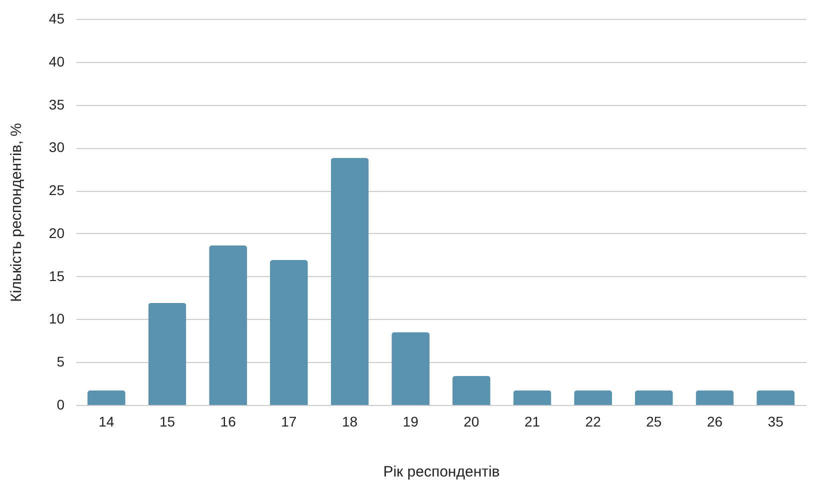  I want to click on x-tick-label: 26, so click(714, 422).